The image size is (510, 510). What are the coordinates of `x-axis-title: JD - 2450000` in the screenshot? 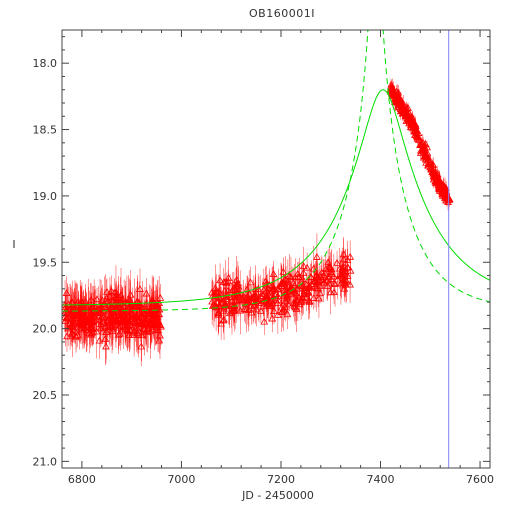 It's located at (277, 495).